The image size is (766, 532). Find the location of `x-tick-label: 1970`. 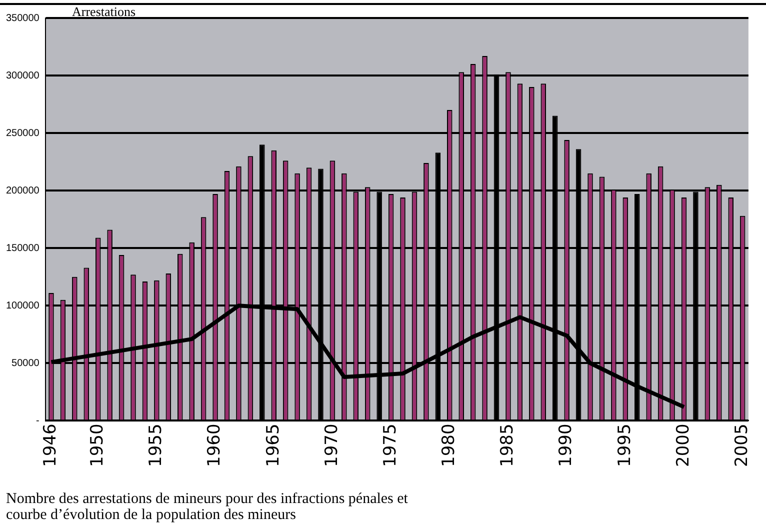

x-tick-label: 1970 is located at coordinates (332, 445).